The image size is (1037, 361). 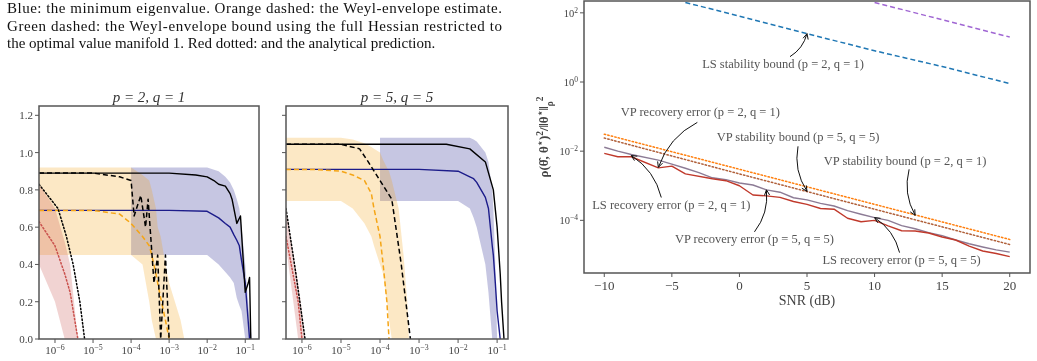 I want to click on annotation: VP recovery error (p = 5, q = 5), so click(x=754, y=238).